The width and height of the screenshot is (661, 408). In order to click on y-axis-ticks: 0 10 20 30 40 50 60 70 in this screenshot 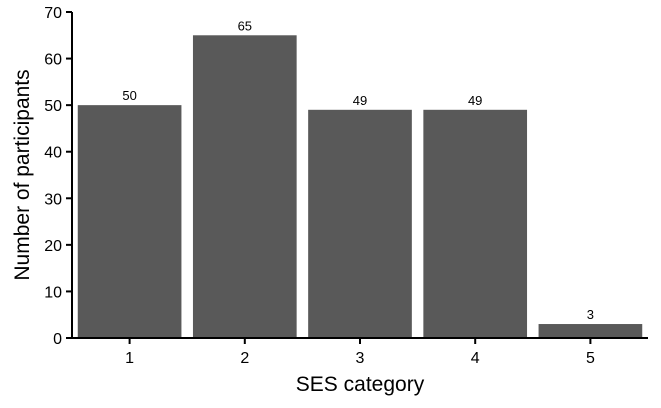, I will do `click(58, 176)`.